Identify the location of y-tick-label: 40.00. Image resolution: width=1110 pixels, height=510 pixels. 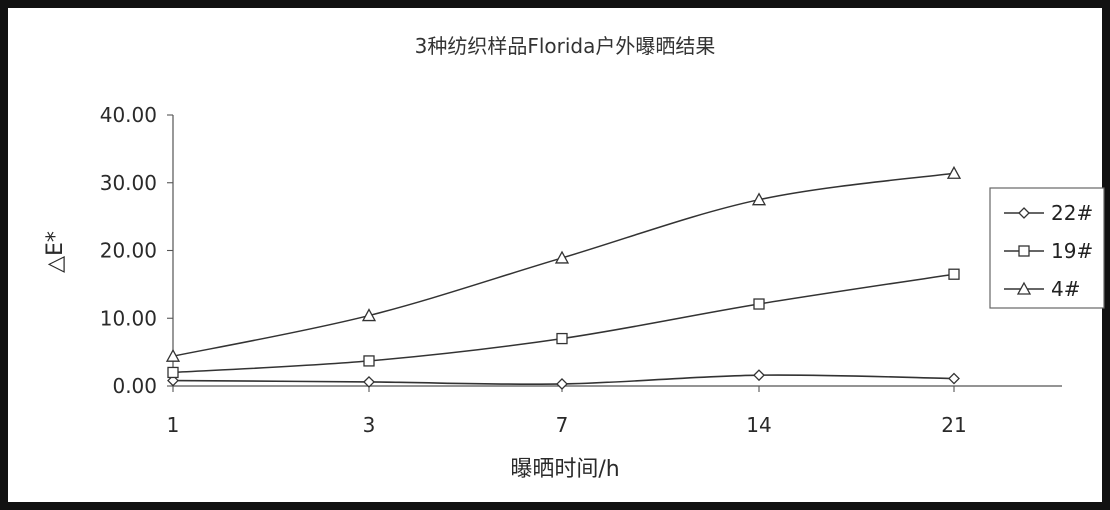
(128, 115).